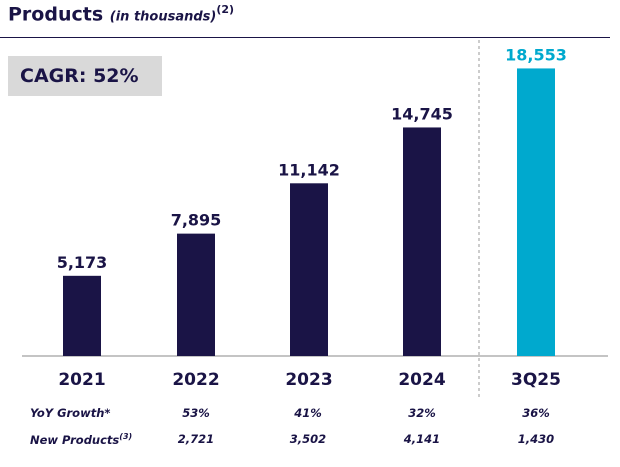 The image size is (620, 467). What do you see at coordinates (85, 76) in the screenshot?
I see `cagr-badge: CAGR: 52%` at bounding box center [85, 76].